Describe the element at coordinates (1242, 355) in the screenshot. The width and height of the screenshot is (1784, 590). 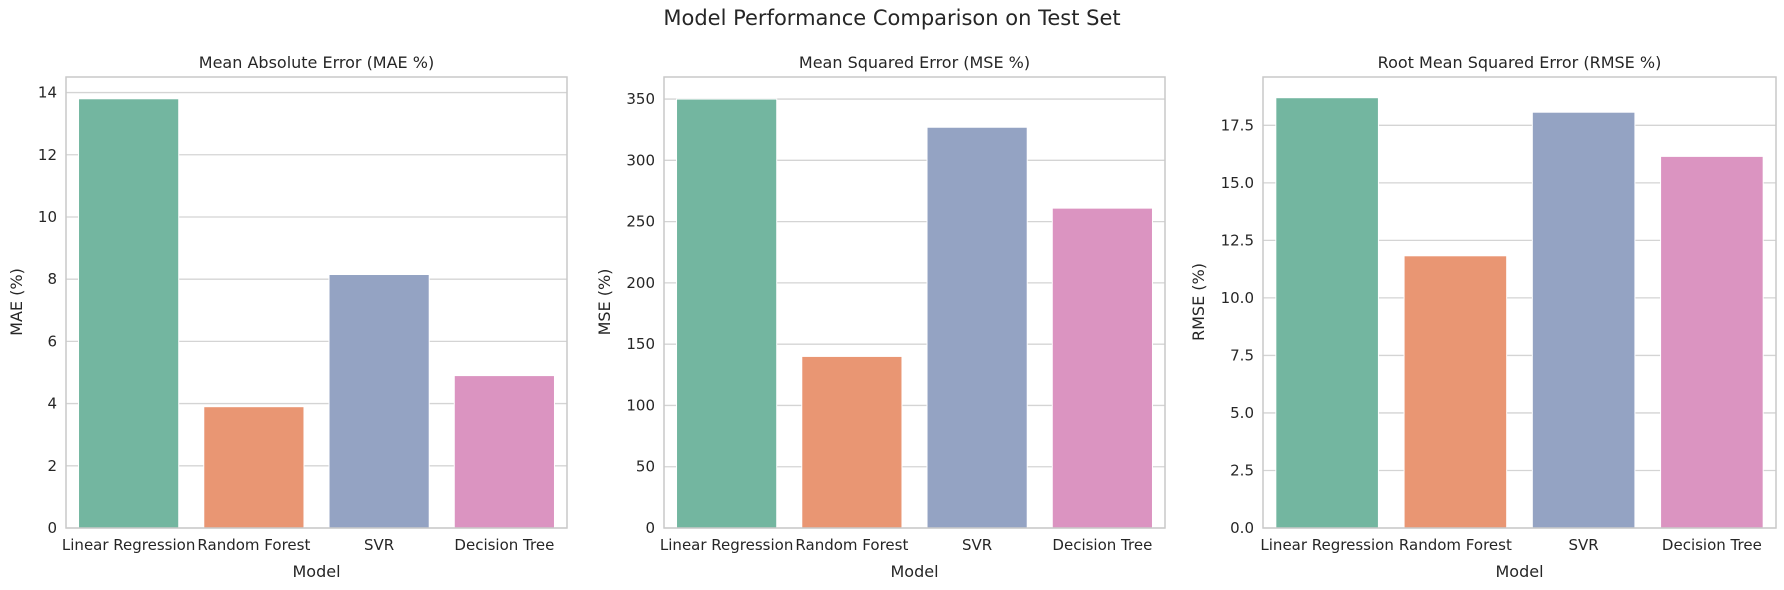
I see `rmse-y-tick-label: 7.5` at that location.